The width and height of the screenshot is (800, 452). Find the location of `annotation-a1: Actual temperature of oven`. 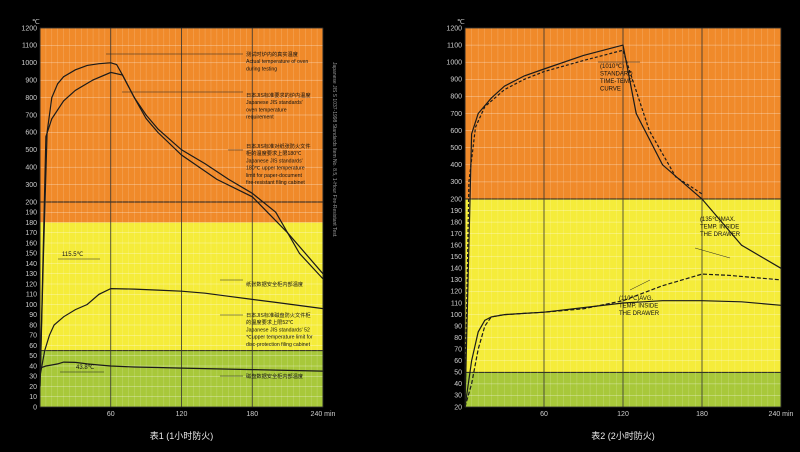

annotation-a1: Actual temperature of oven is located at coordinates (277, 62).